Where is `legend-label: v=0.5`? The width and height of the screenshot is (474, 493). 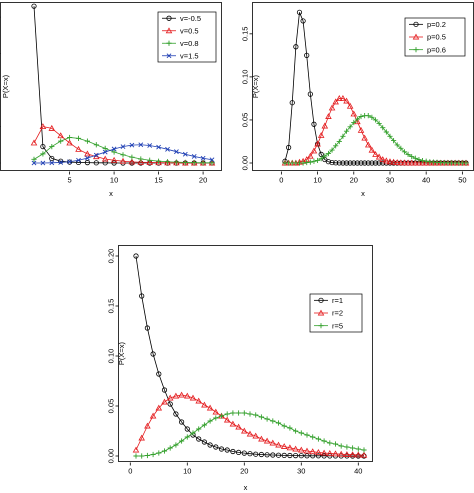 legend-label: v=0.5 is located at coordinates (189, 30).